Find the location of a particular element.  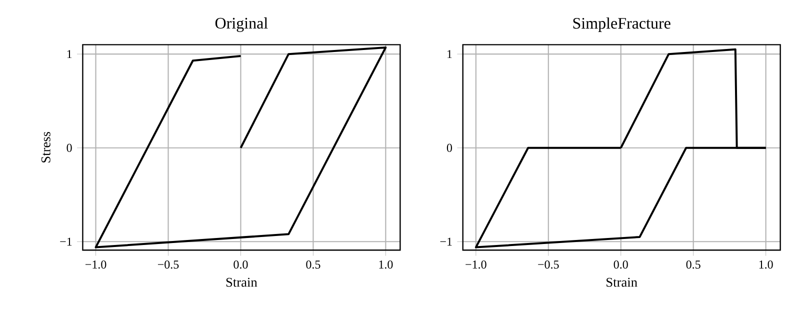

chart-title: Original is located at coordinates (241, 24).